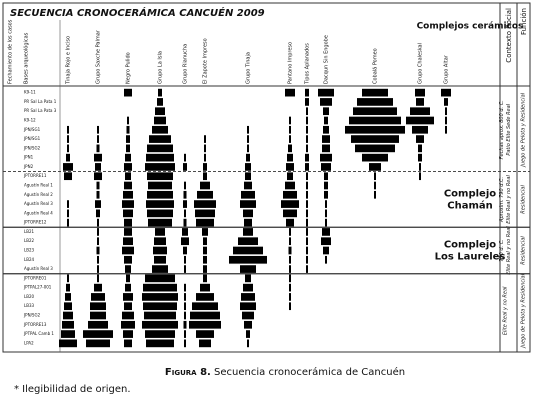 The height and width of the screenshot is (400, 557). Describe the element at coordinates (470, 257) in the screenshot. I see `complex-label: Los Laureles` at that location.